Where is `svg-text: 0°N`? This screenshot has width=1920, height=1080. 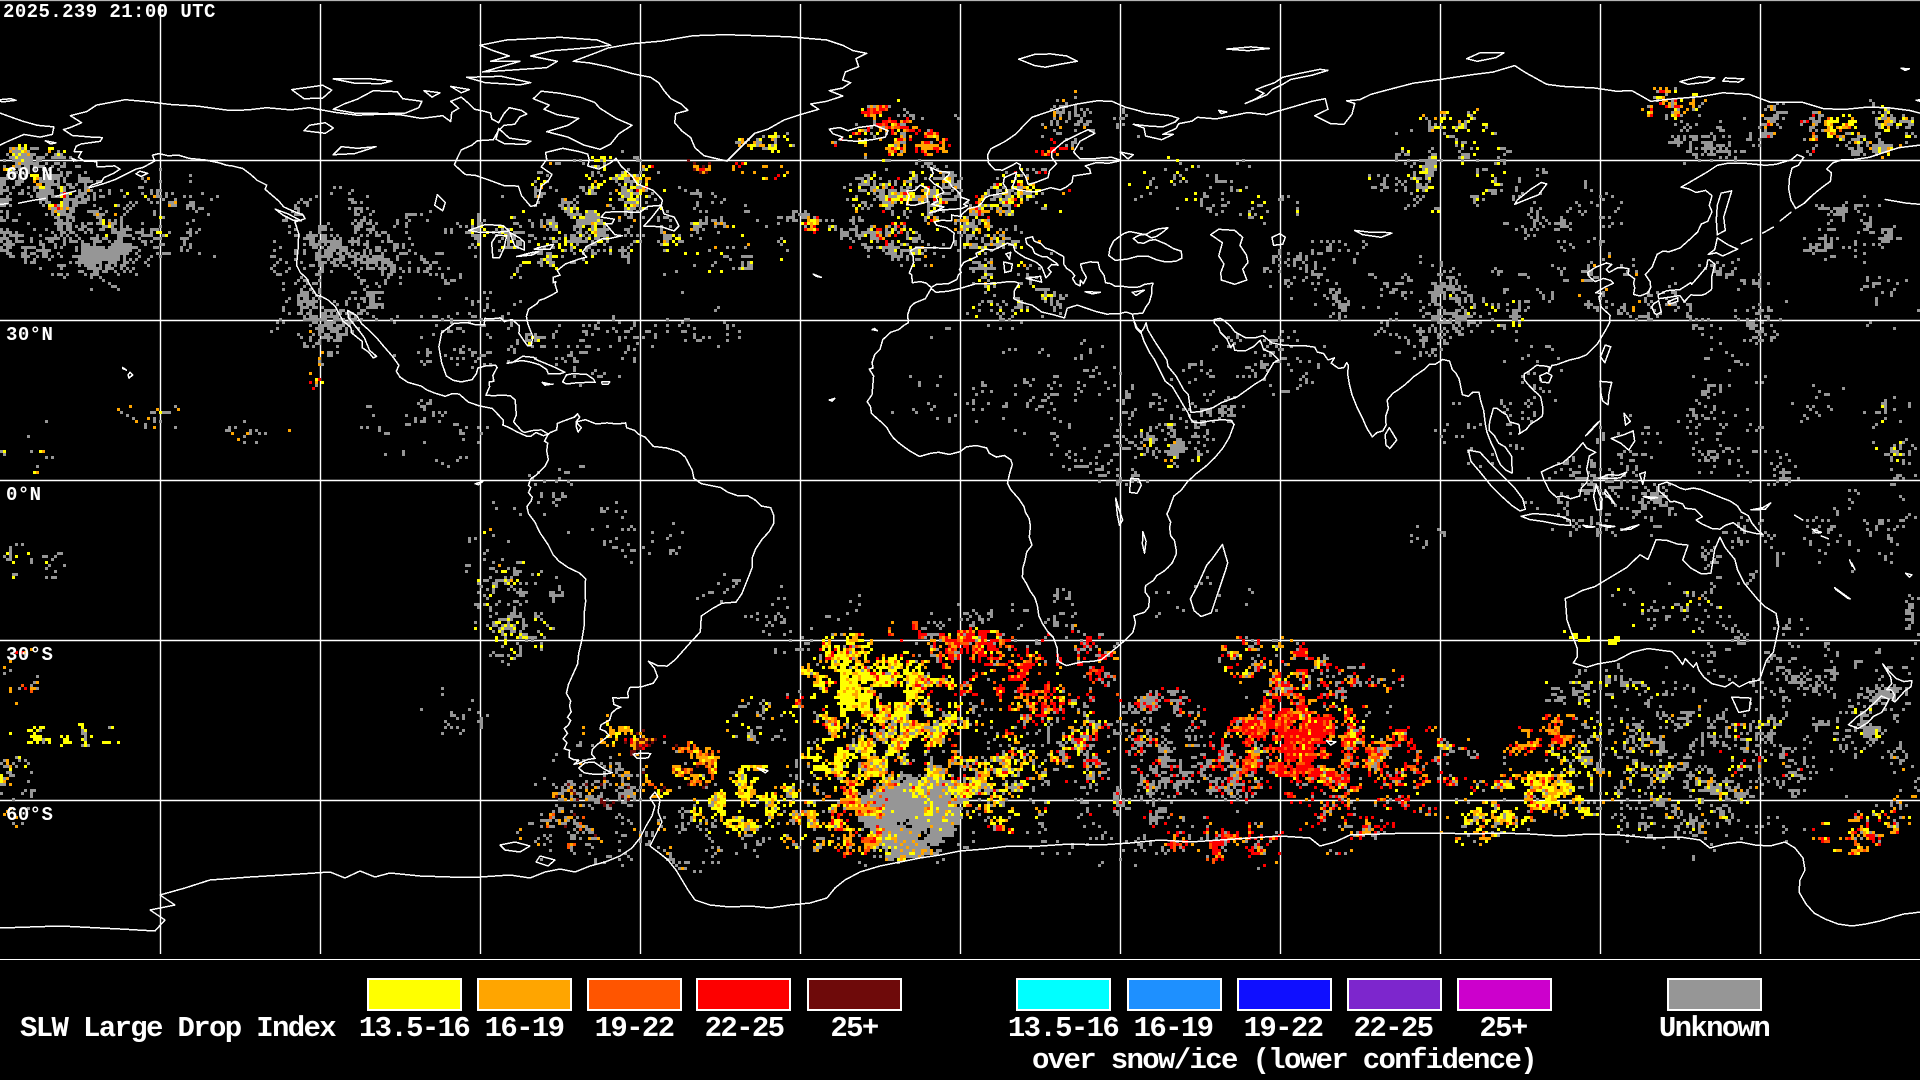
svg-text: 0°N is located at coordinates (23, 495).